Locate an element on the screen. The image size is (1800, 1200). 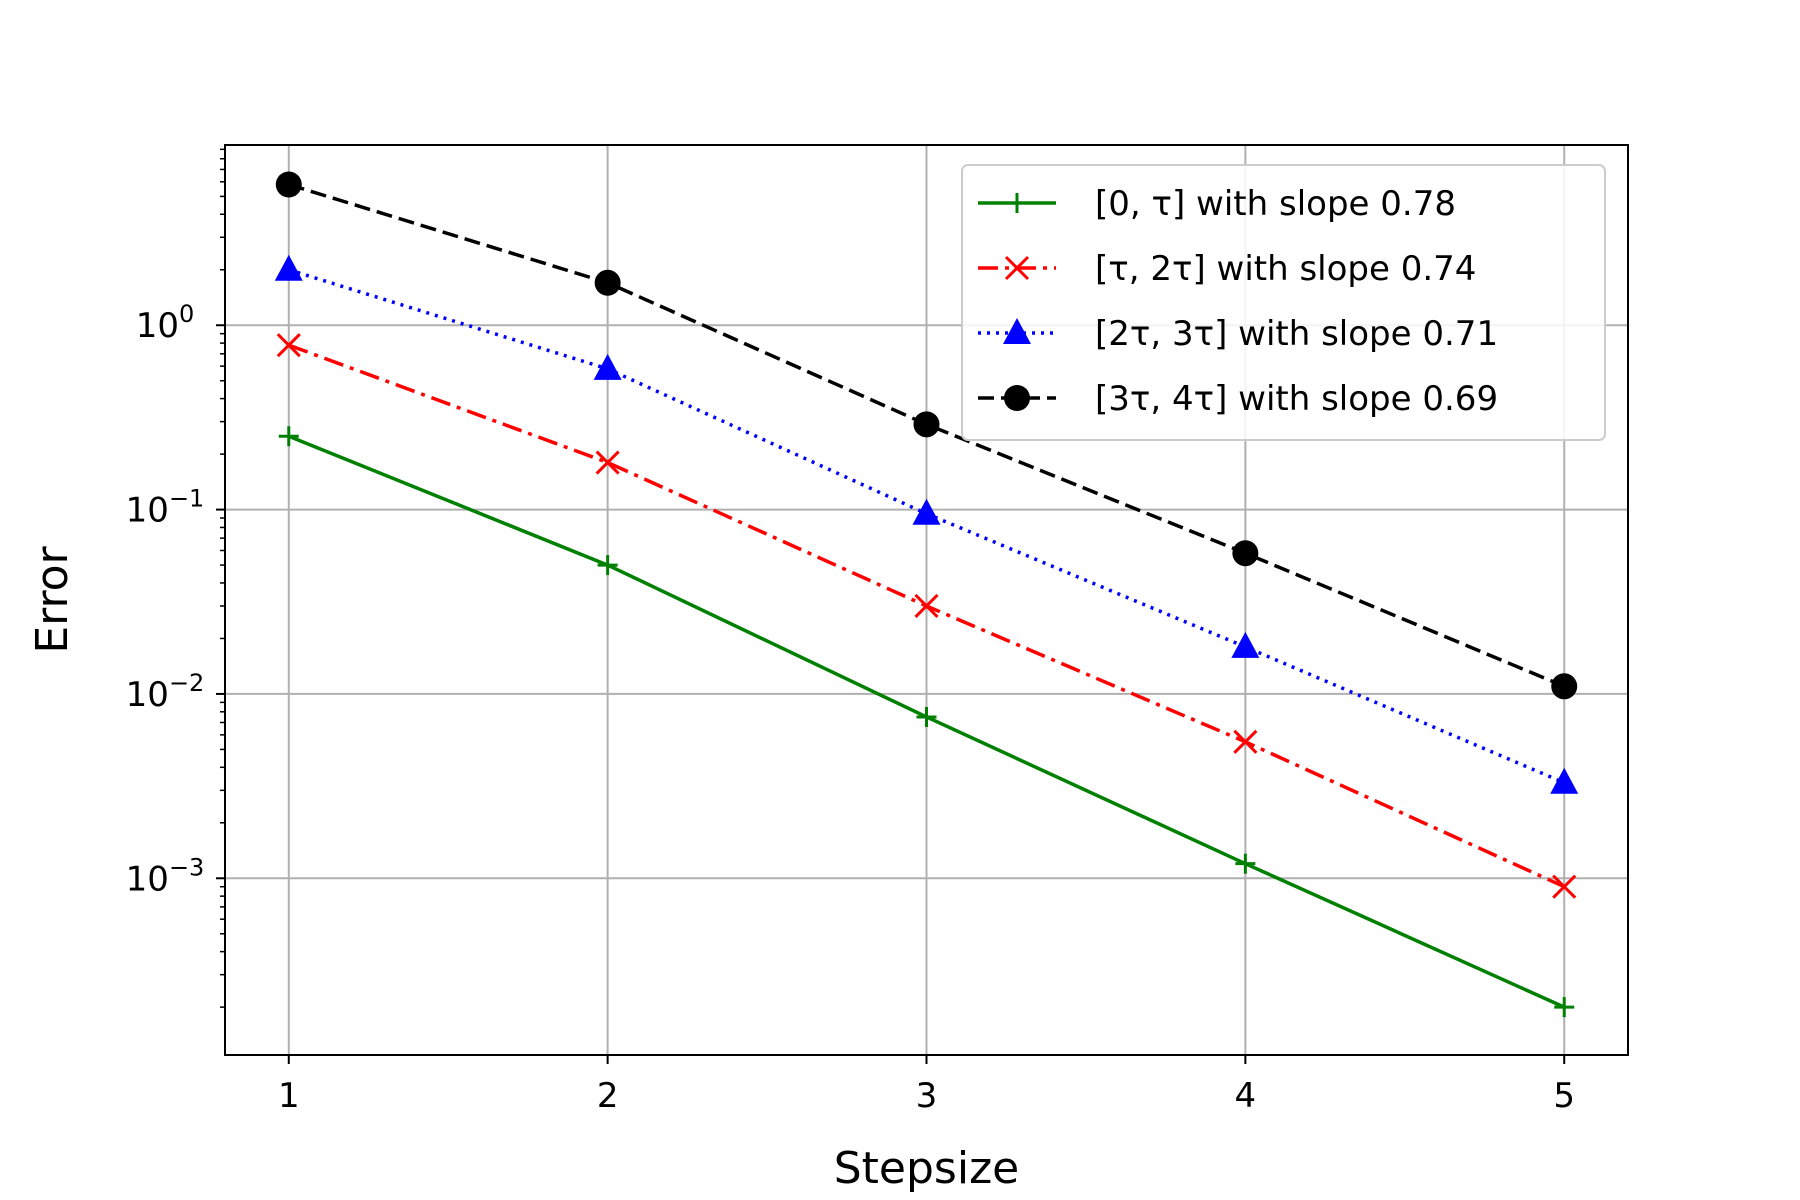
x-tick-label: 3 is located at coordinates (927, 1096).